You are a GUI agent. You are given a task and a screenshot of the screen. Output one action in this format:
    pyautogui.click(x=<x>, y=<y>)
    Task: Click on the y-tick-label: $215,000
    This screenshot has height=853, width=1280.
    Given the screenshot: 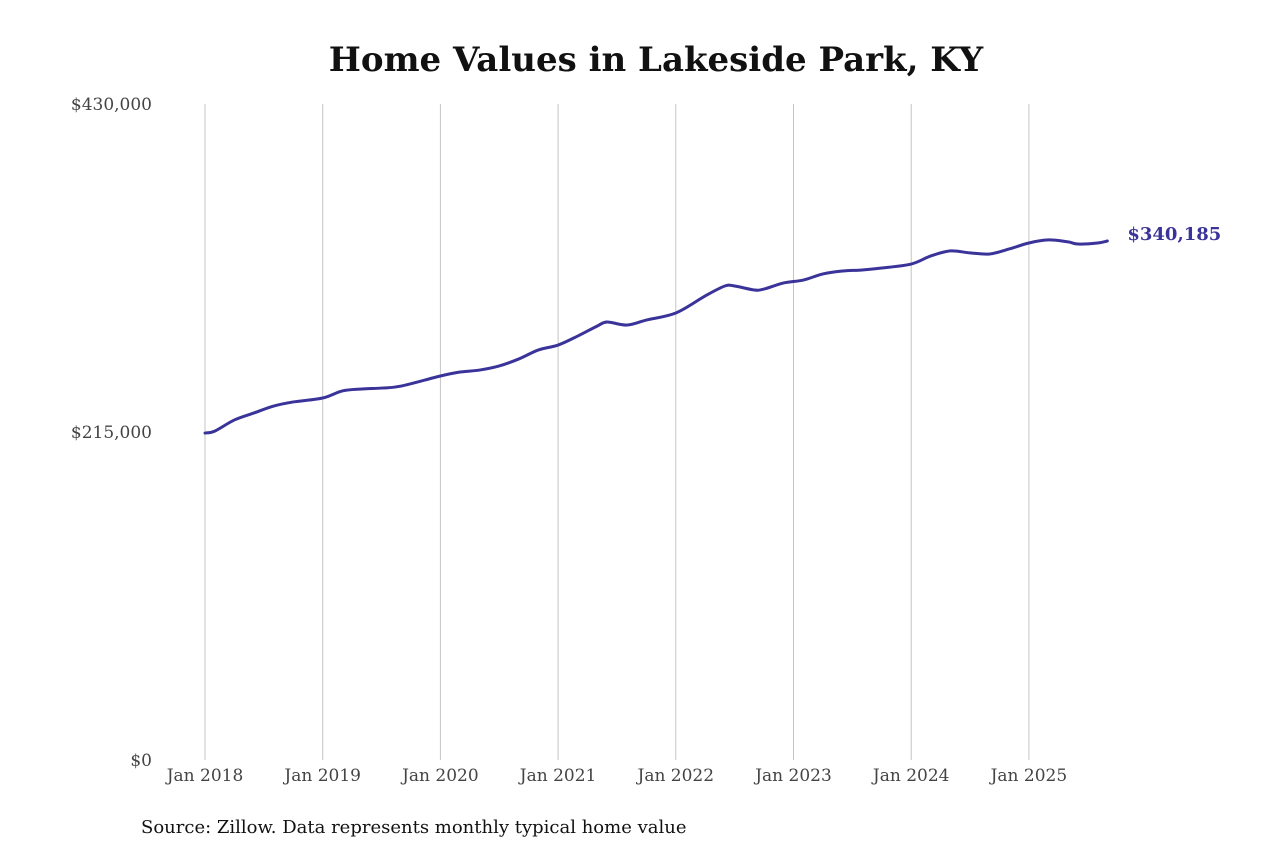 What is the action you would take?
    pyautogui.click(x=111, y=433)
    